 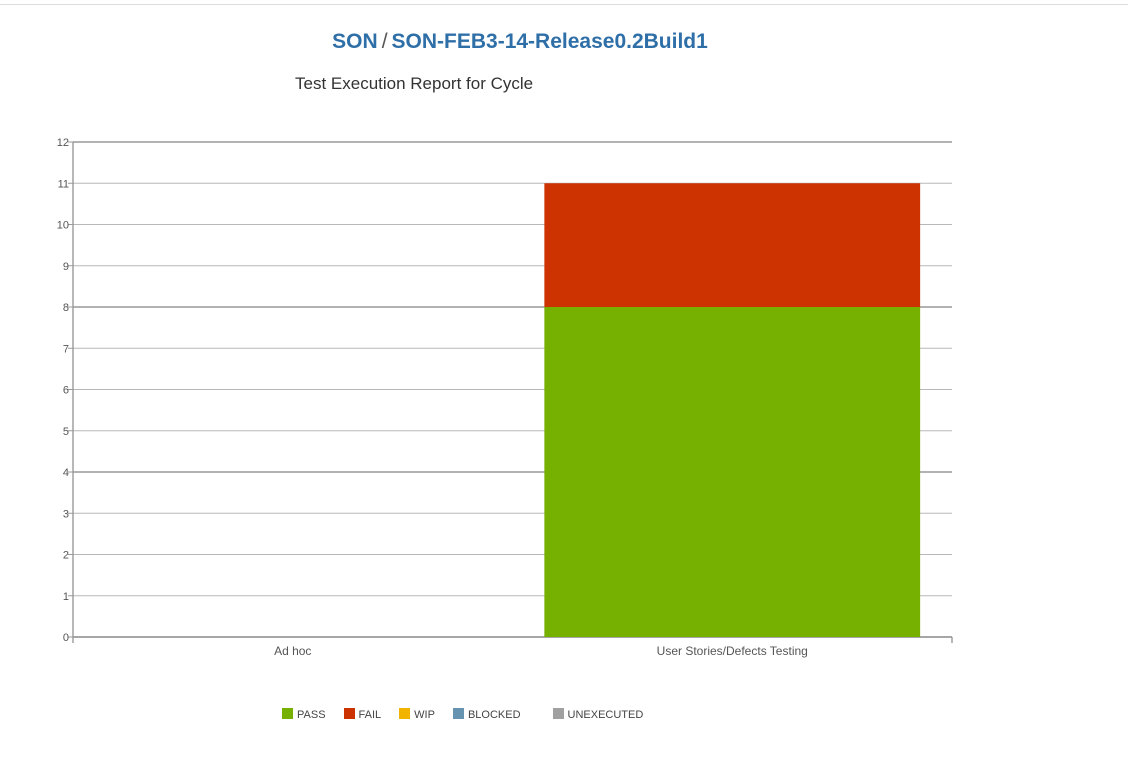 What do you see at coordinates (311, 715) in the screenshot?
I see `legend-label: PASS` at bounding box center [311, 715].